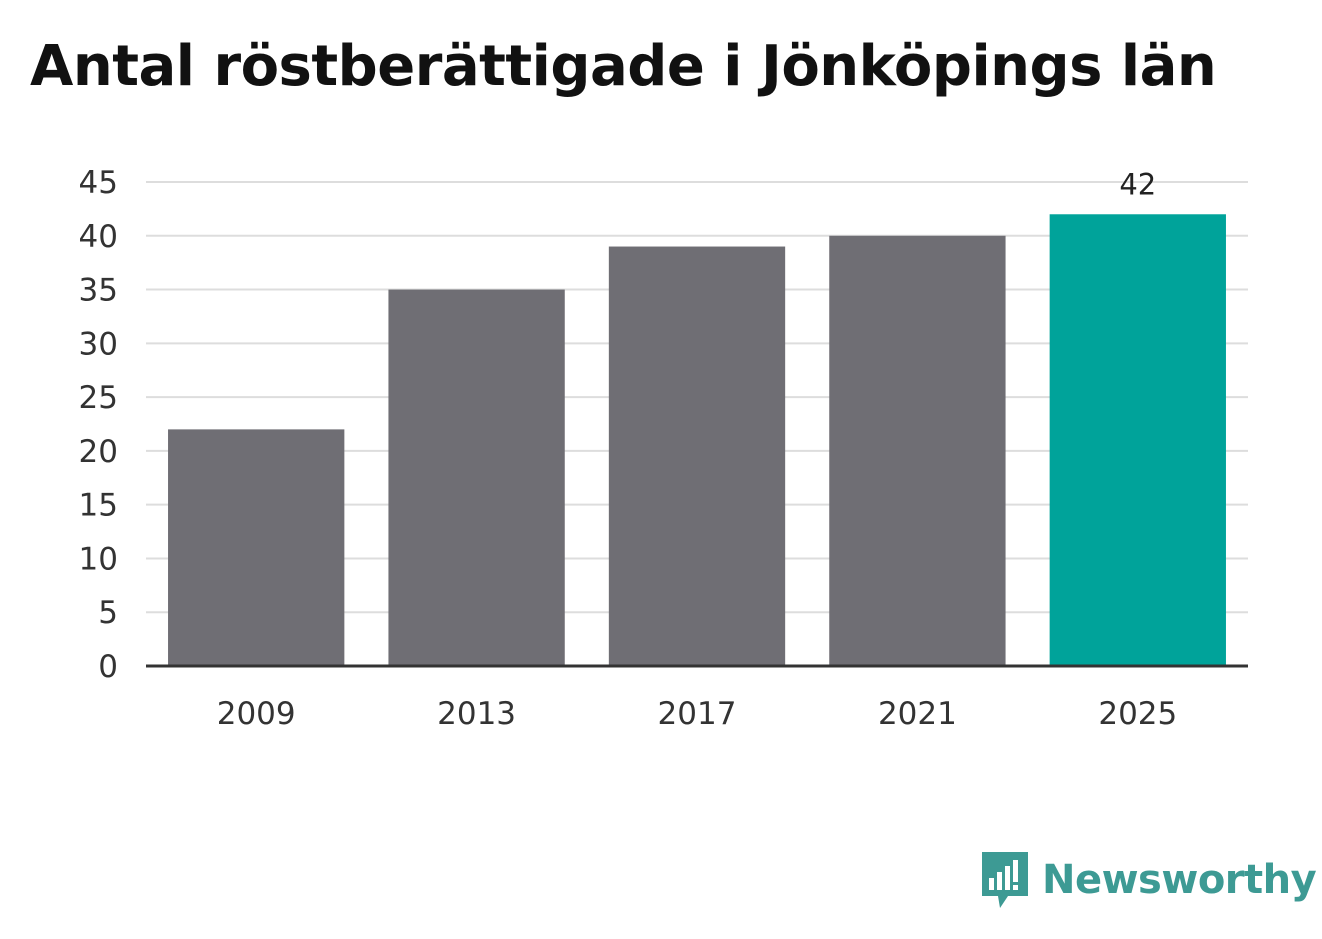 The height and width of the screenshot is (939, 1322). Describe the element at coordinates (476, 477) in the screenshot. I see `bar-2013` at that location.